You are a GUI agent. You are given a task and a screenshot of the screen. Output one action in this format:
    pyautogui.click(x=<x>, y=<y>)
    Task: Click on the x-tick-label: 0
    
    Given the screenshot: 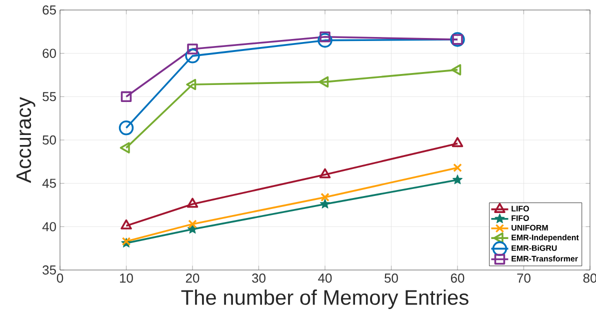 What is the action you would take?
    pyautogui.click(x=60, y=278)
    